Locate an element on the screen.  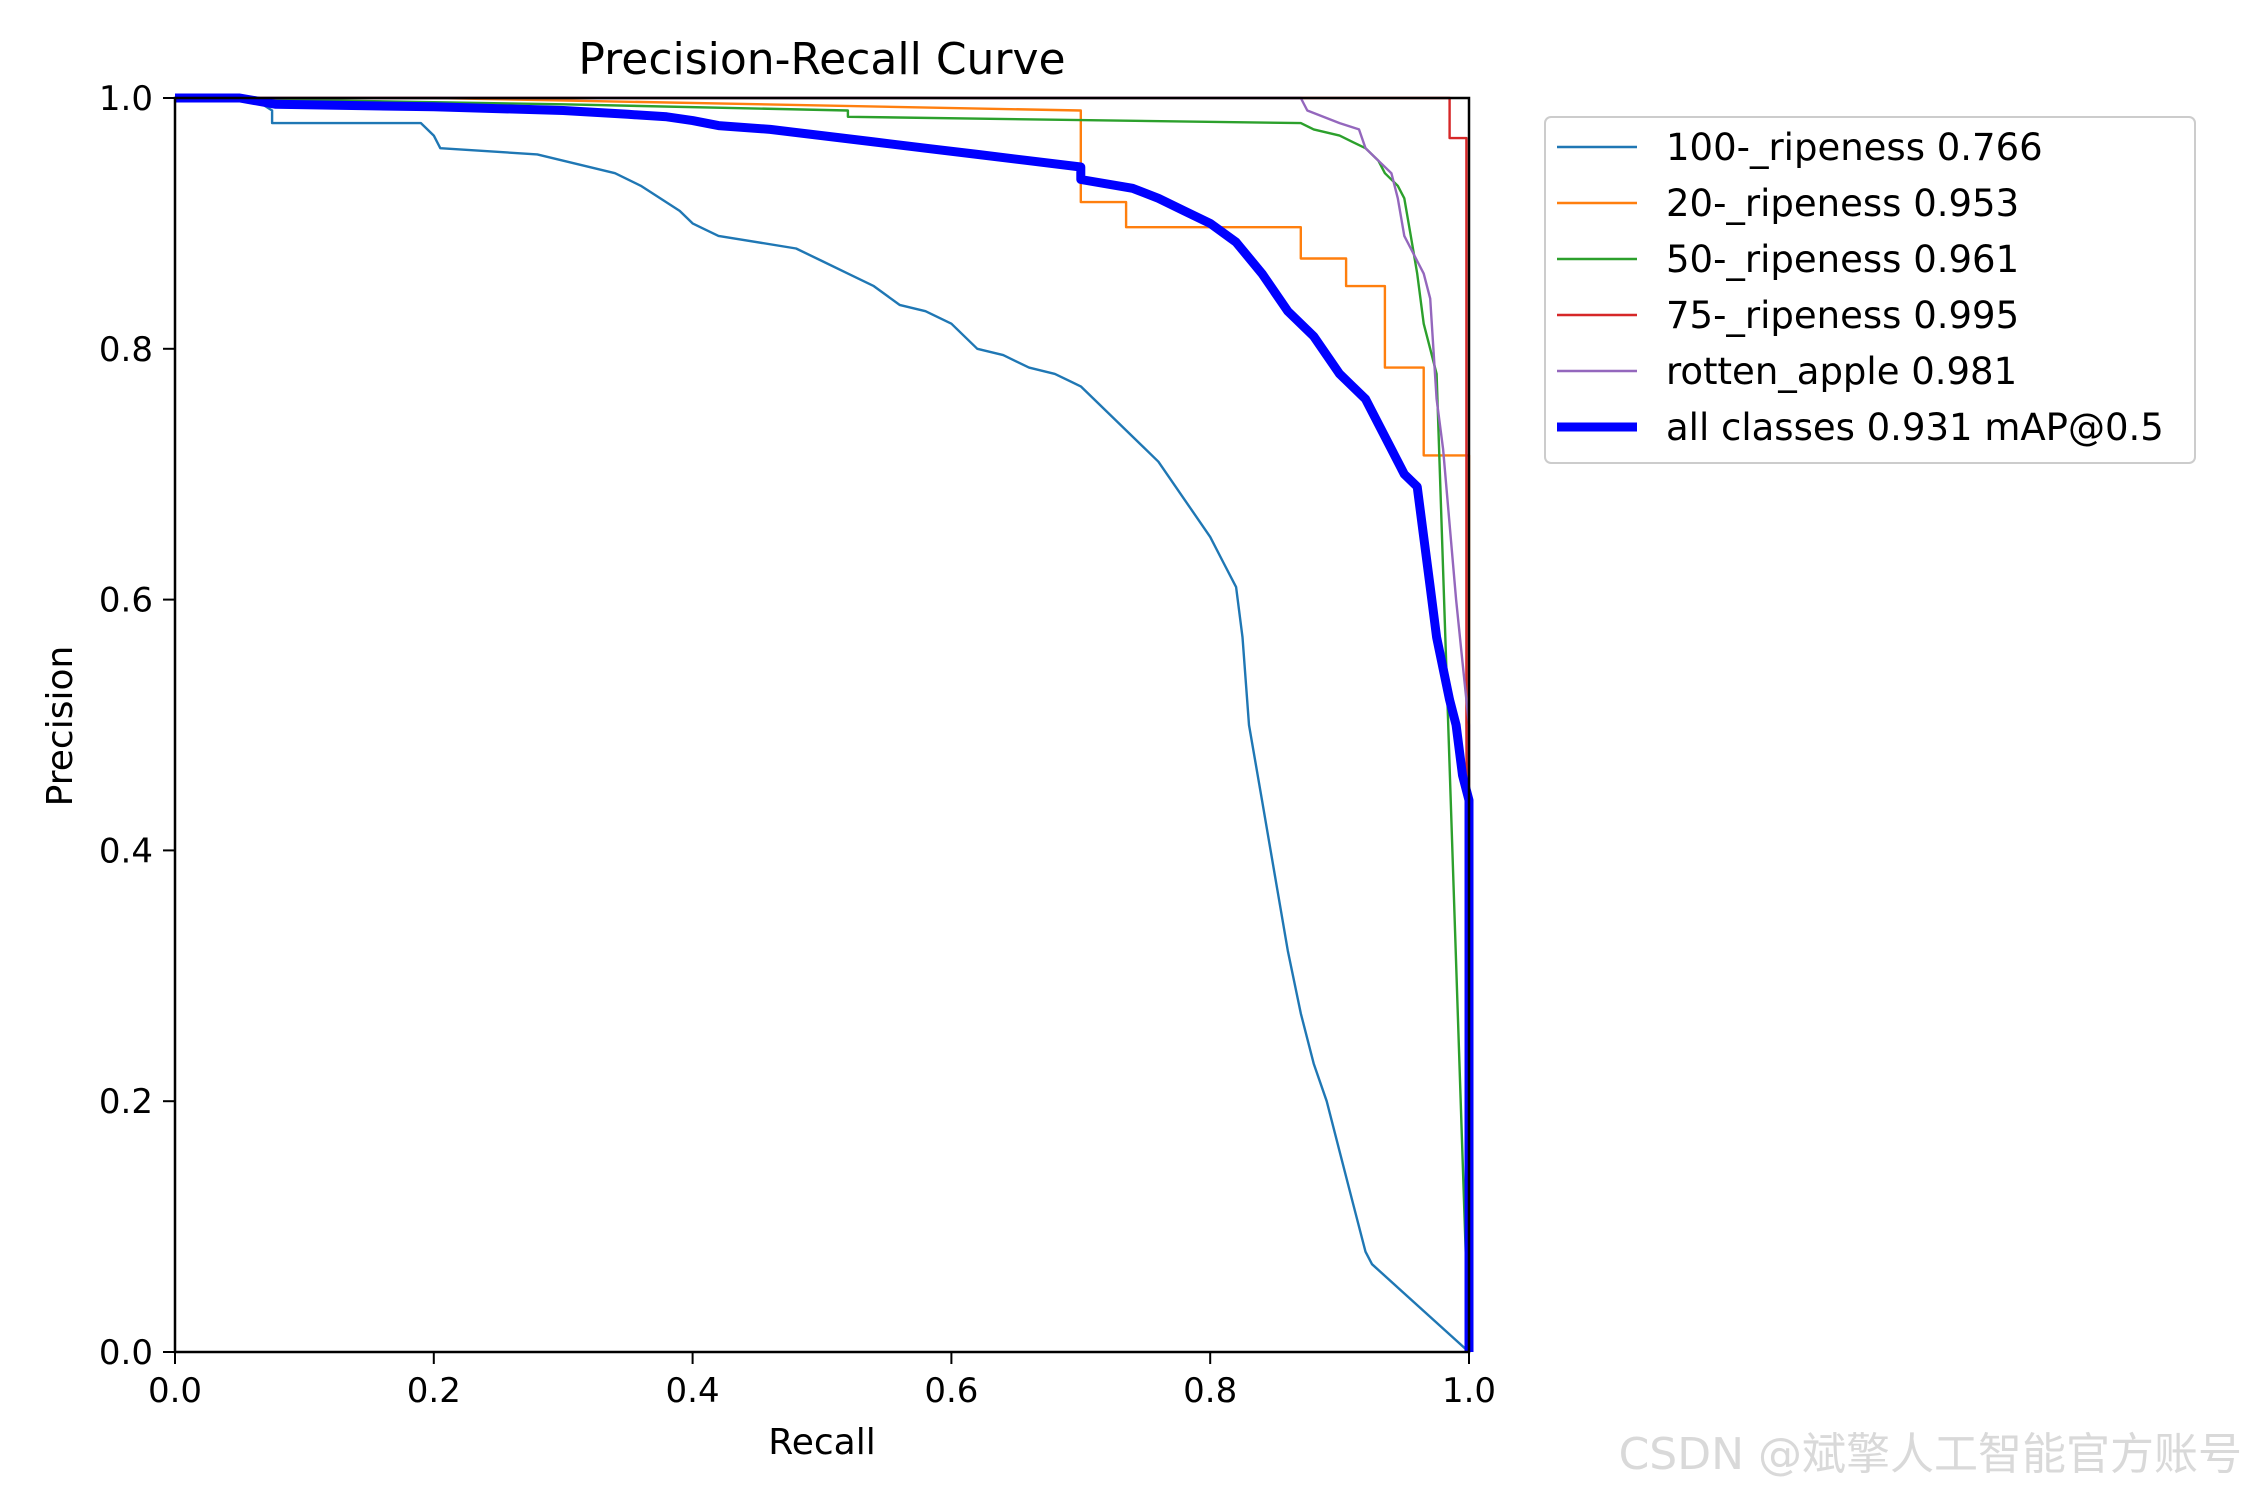
x-tick-label: 1.0 is located at coordinates (1469, 1391).